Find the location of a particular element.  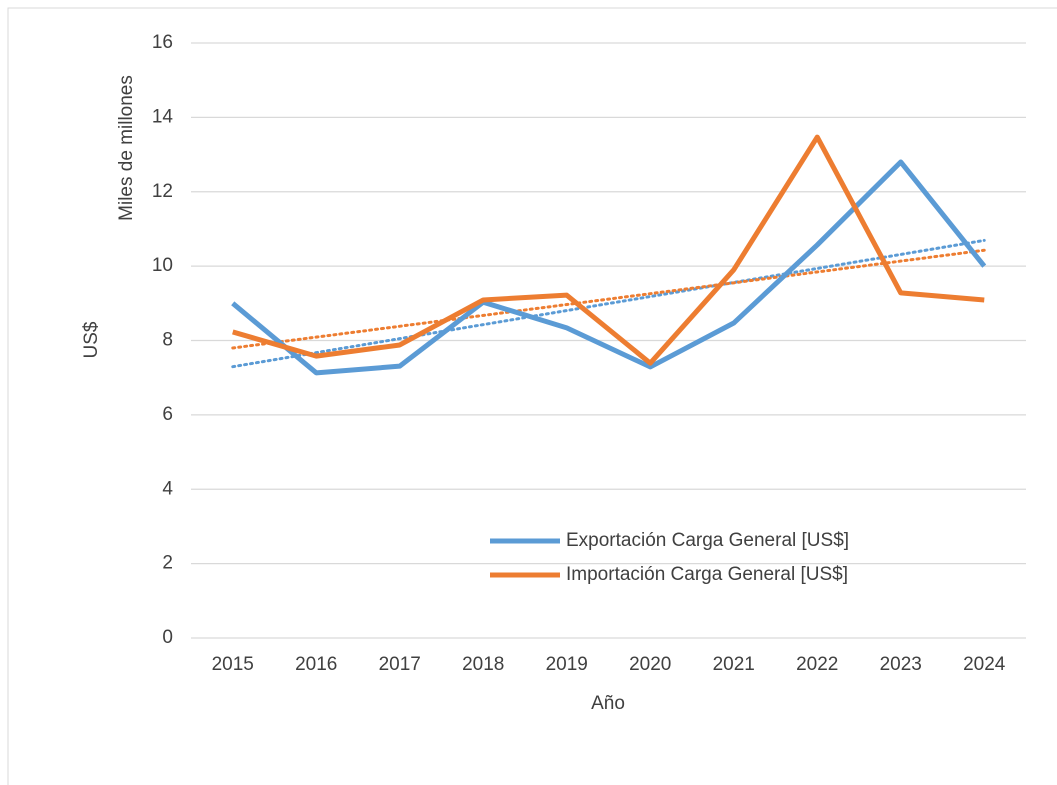

y-tick-label: 2 is located at coordinates (167, 563).